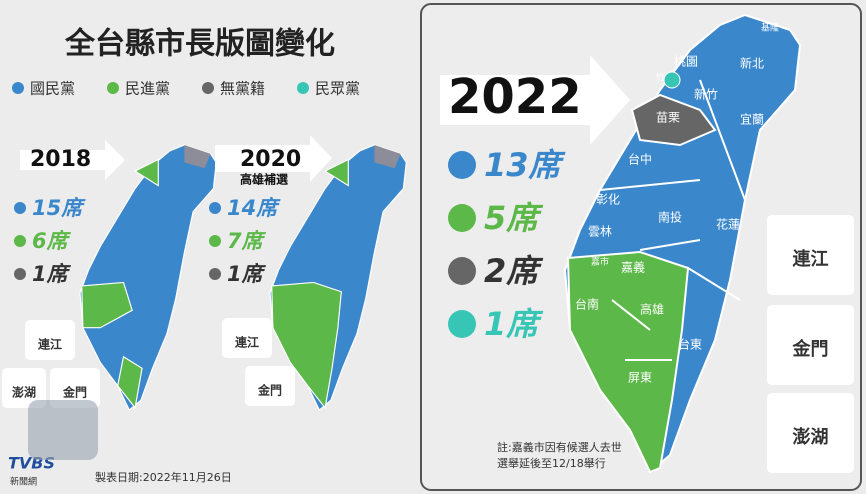  Describe the element at coordinates (659, 78) in the screenshot. I see `region-label: 竹` at that location.